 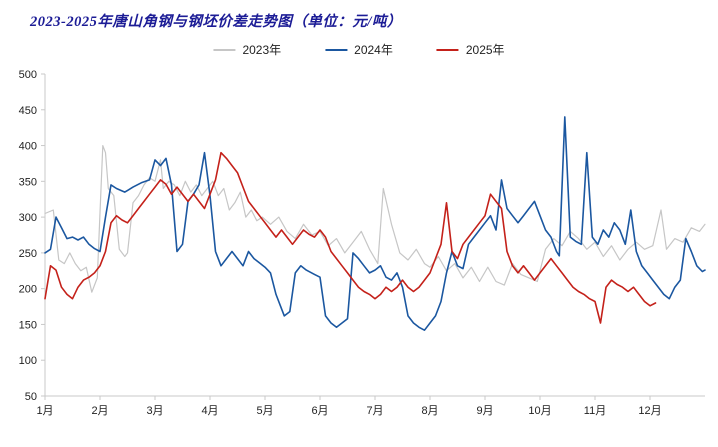 I want to click on y-axis-tick-label: 500, so click(x=28, y=75).